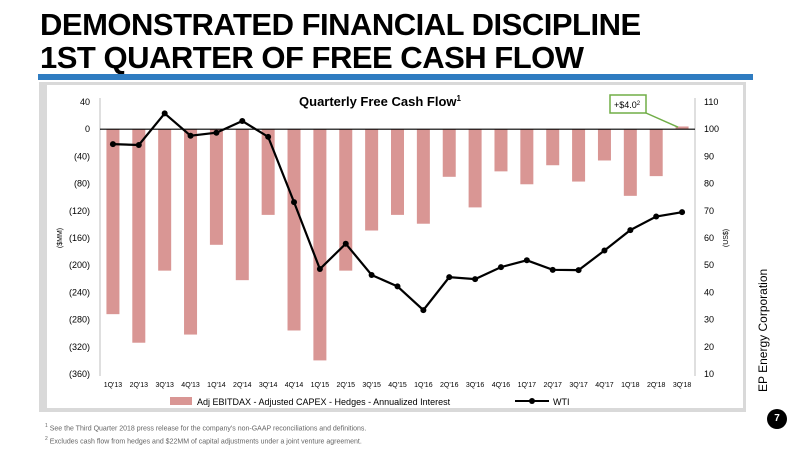 This screenshot has width=800, height=450. Describe the element at coordinates (709, 320) in the screenshot. I see `y2-tick-label: 30` at that location.